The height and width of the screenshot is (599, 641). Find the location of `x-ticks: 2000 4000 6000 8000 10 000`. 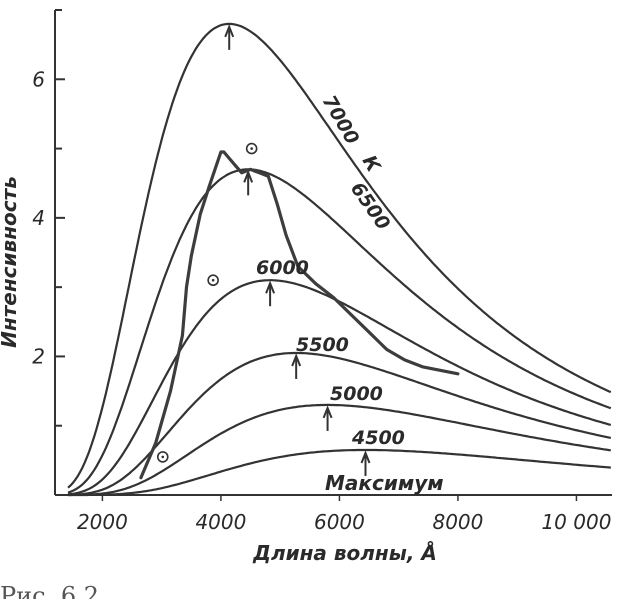

x-ticks: 2000 4000 6000 8000 10 000 is located at coordinates (344, 514).